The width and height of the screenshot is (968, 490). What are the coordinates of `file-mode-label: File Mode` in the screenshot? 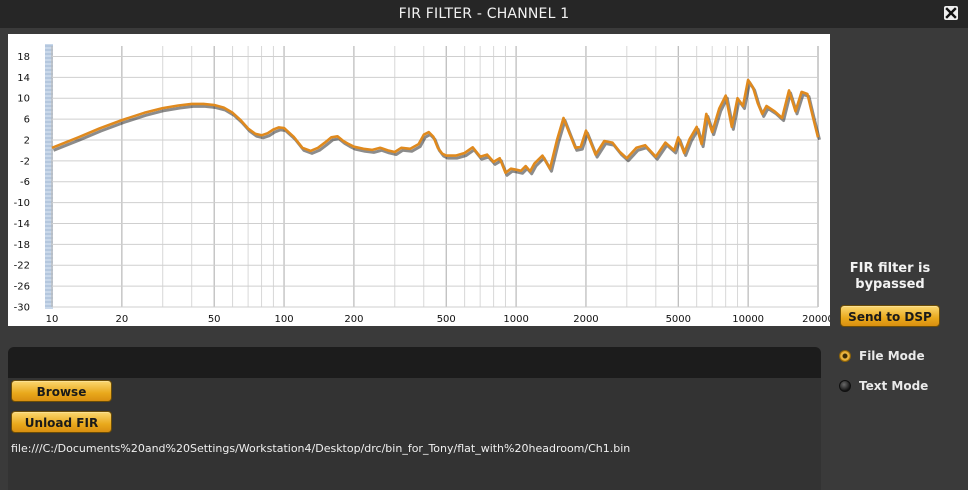 It's located at (892, 356).